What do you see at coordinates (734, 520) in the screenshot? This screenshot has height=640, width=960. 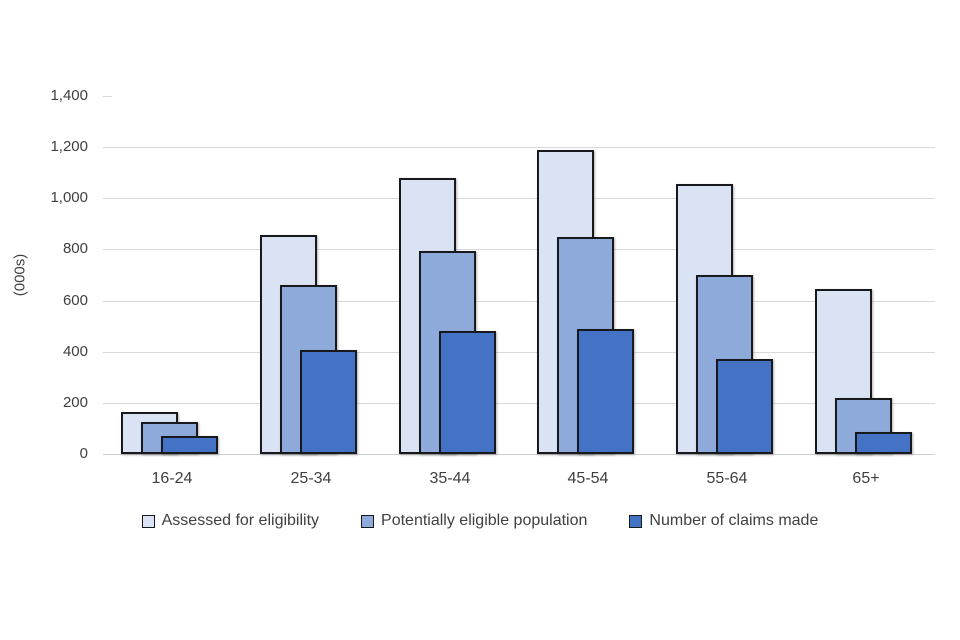 I see `legend-label-claims-made: Number of claims made` at bounding box center [734, 520].